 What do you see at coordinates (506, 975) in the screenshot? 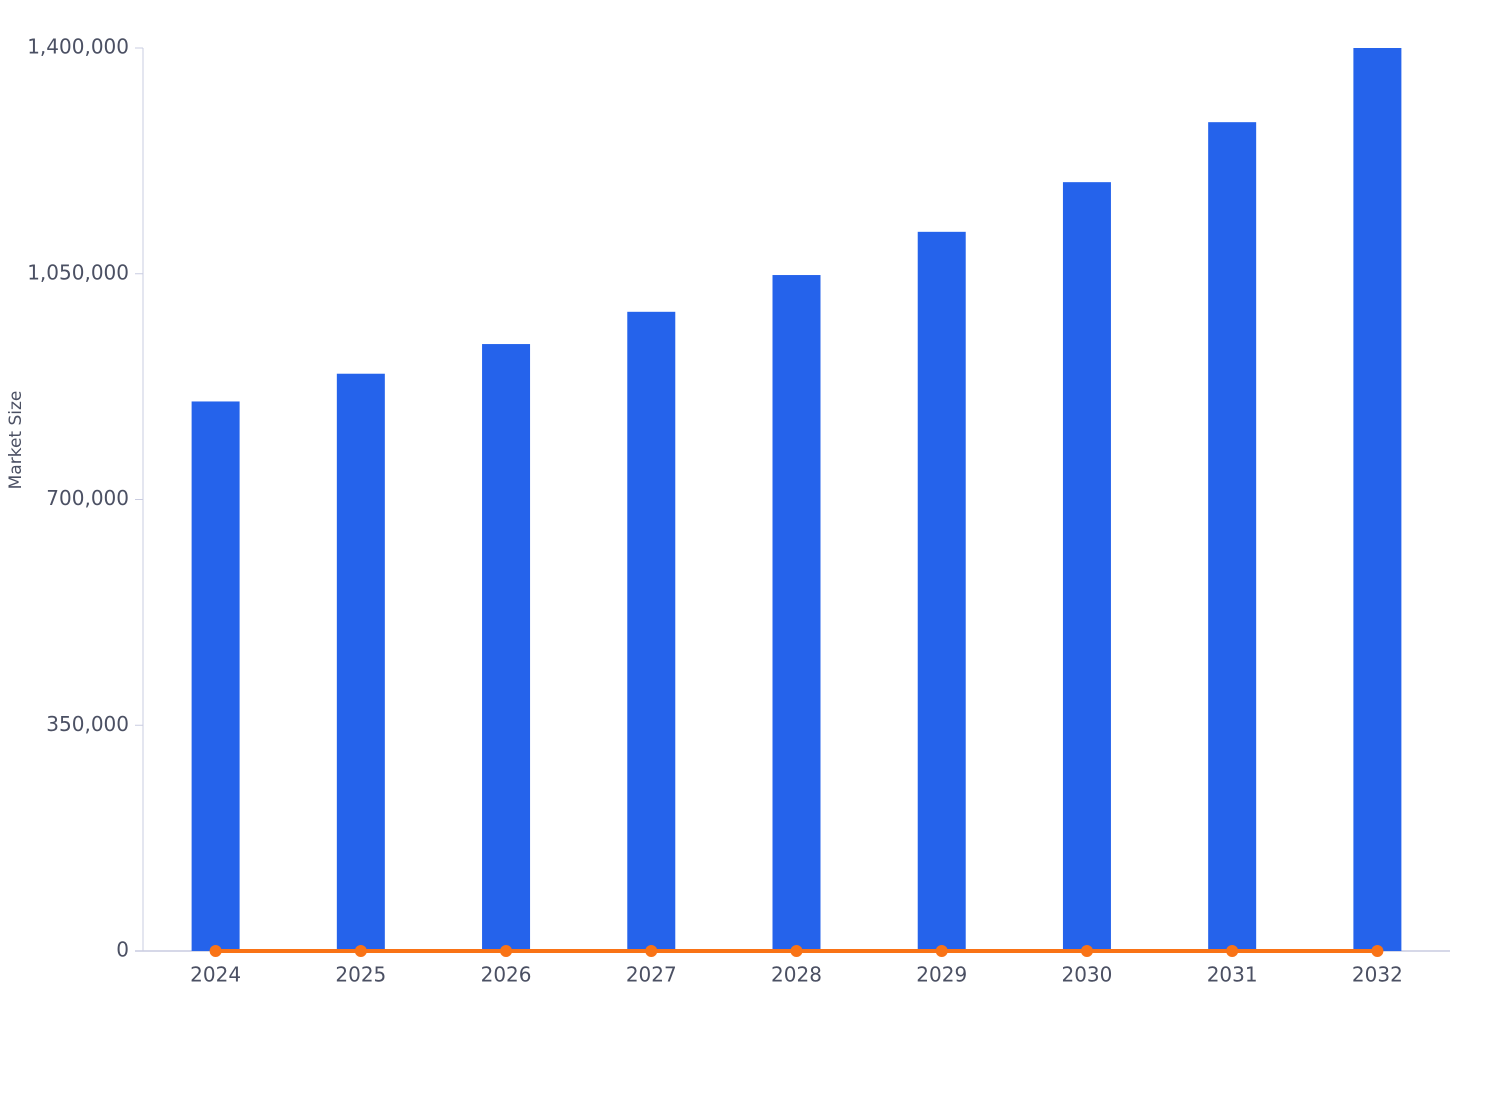
I see `x-tick-label: 2026` at bounding box center [506, 975].